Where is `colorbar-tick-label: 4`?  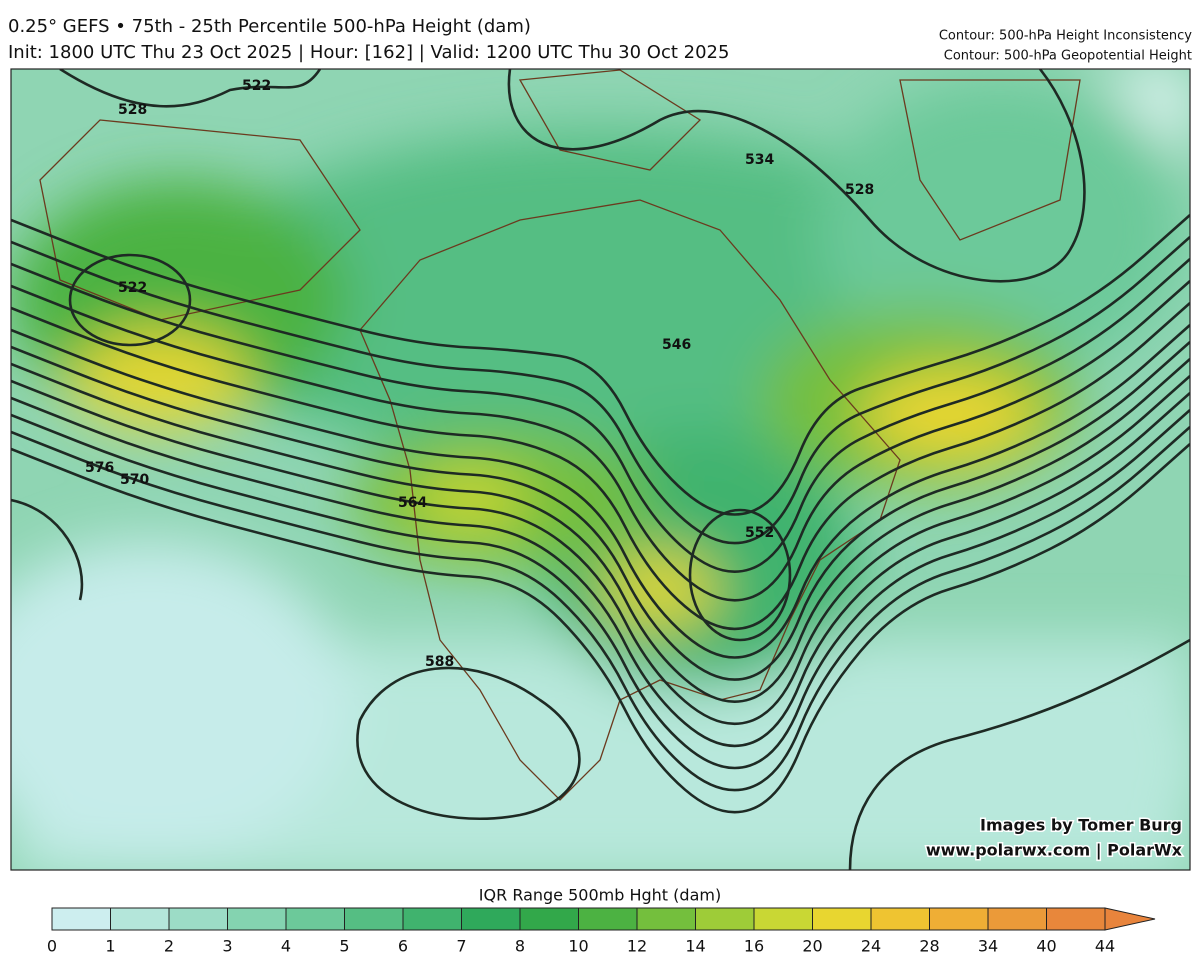 colorbar-tick-label: 4 is located at coordinates (286, 946).